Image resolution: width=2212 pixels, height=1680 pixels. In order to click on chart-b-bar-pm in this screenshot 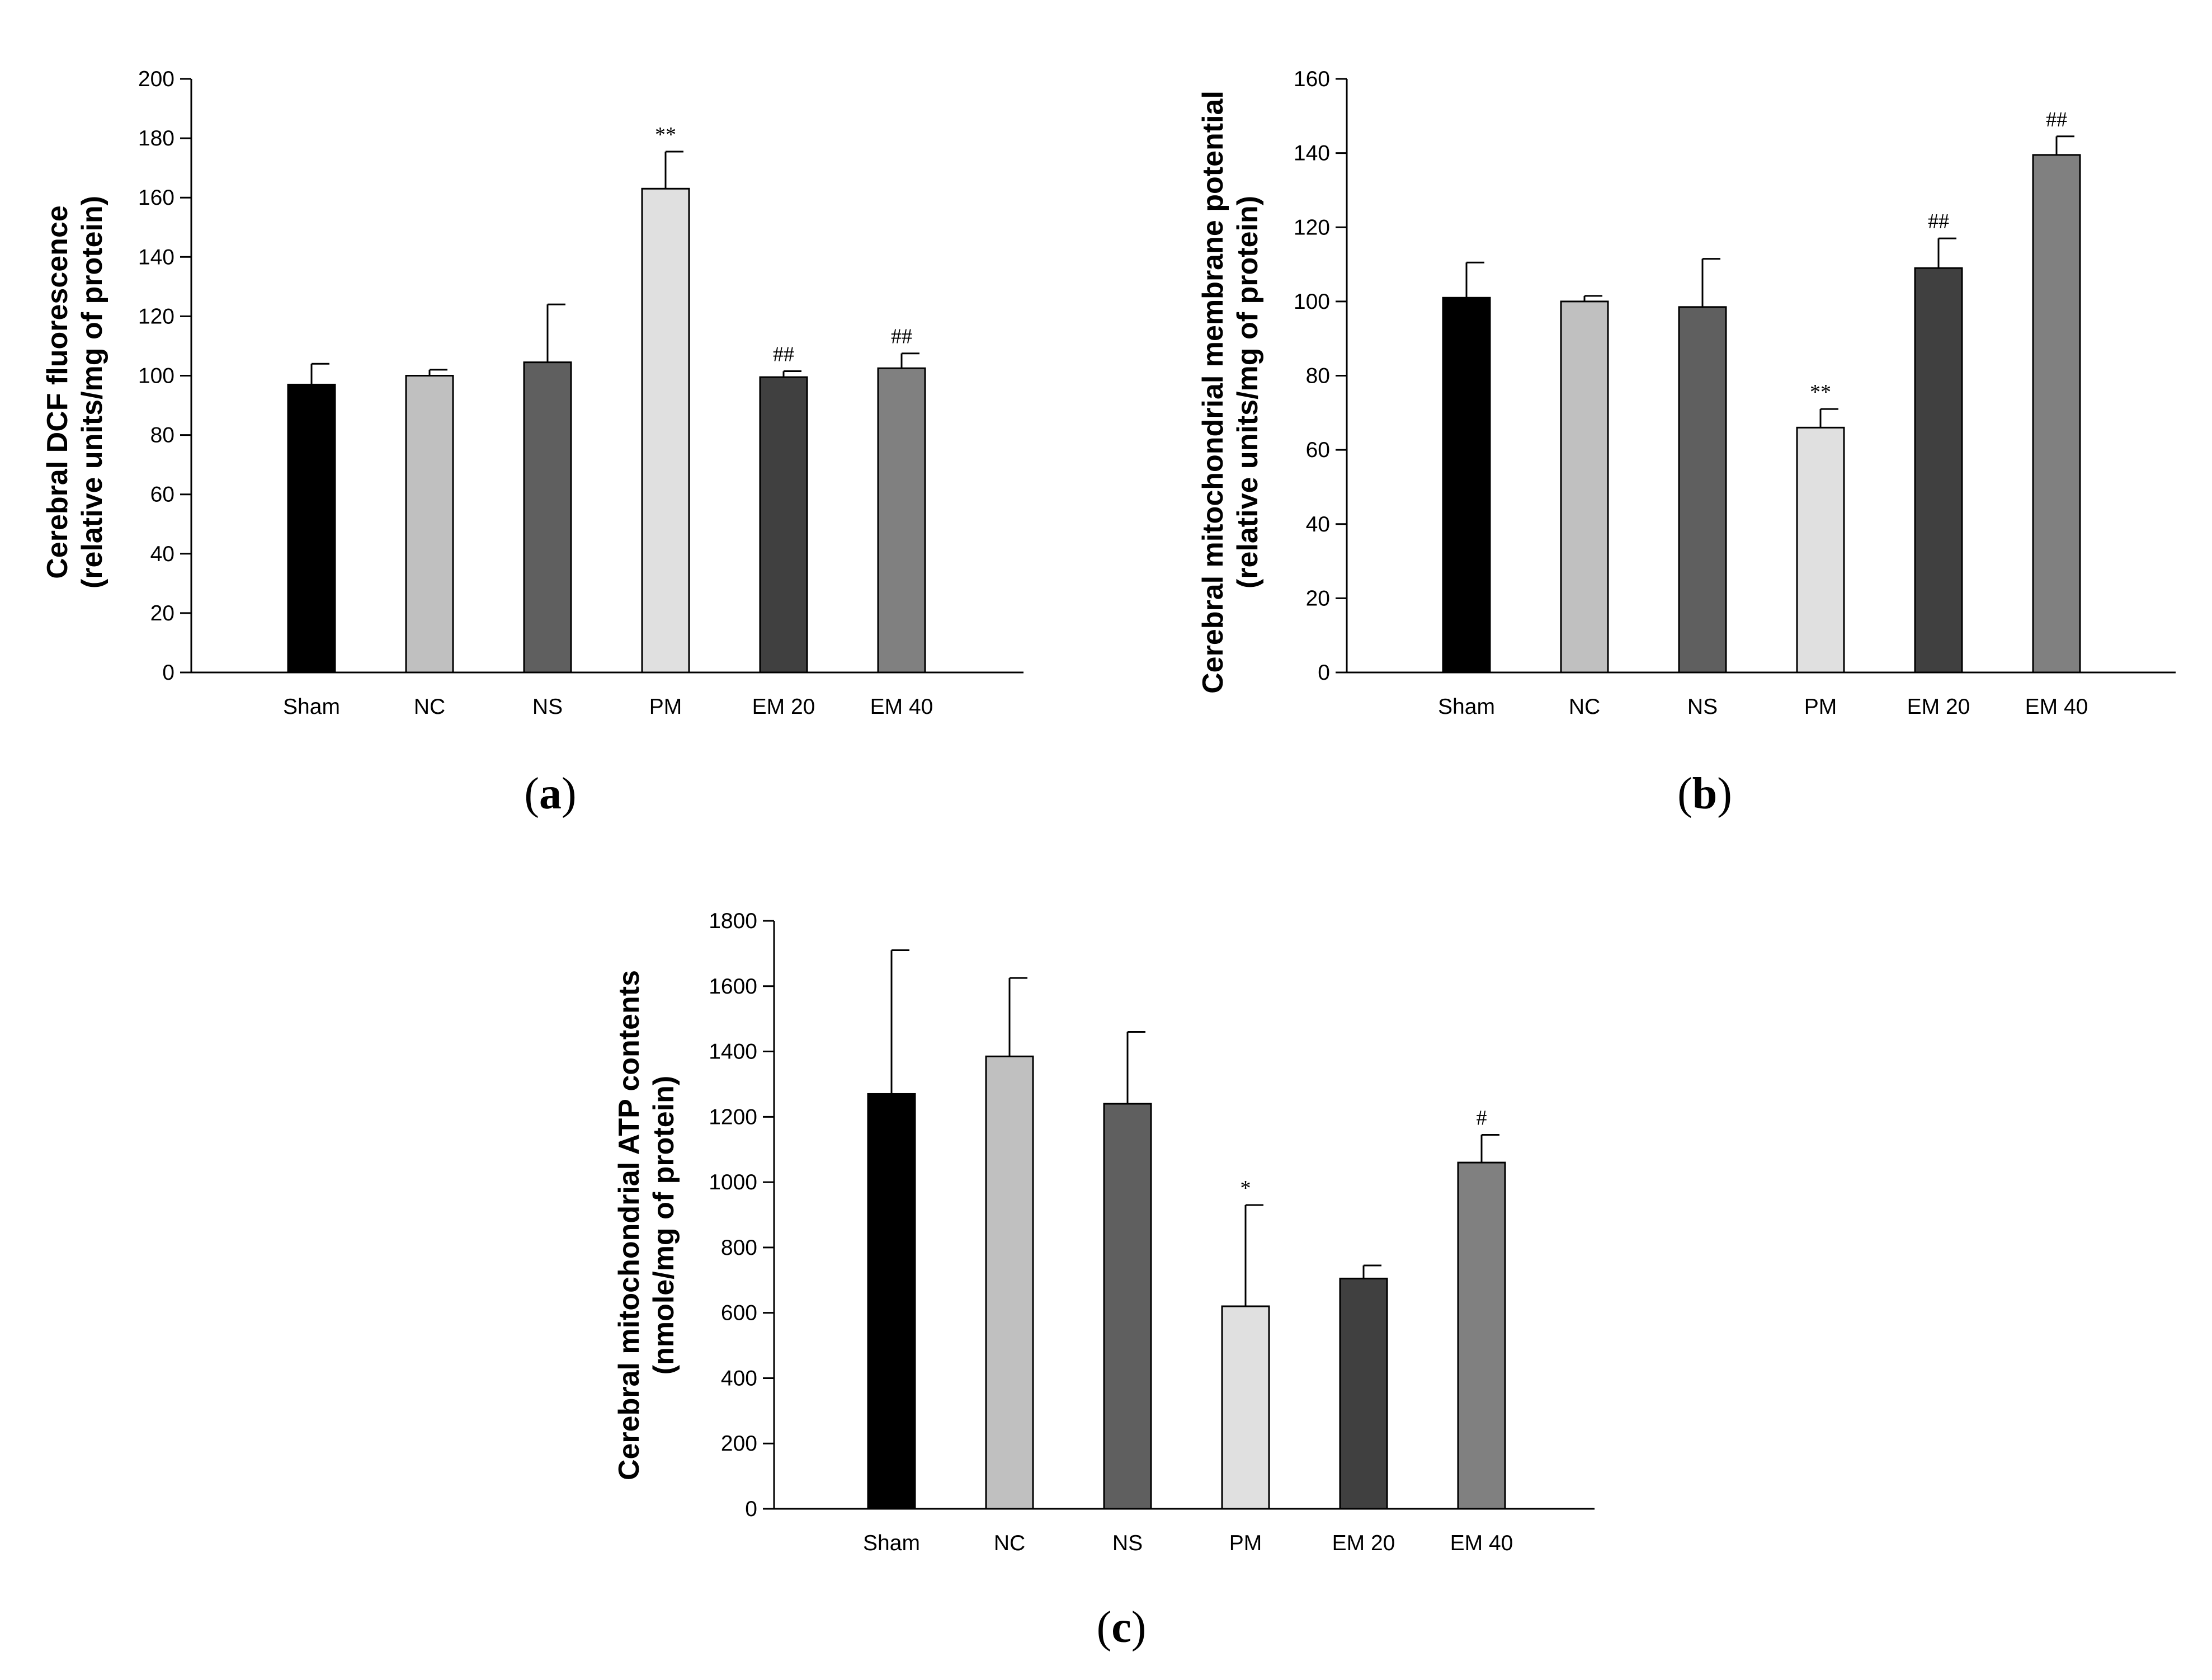, I will do `click(1820, 550)`.